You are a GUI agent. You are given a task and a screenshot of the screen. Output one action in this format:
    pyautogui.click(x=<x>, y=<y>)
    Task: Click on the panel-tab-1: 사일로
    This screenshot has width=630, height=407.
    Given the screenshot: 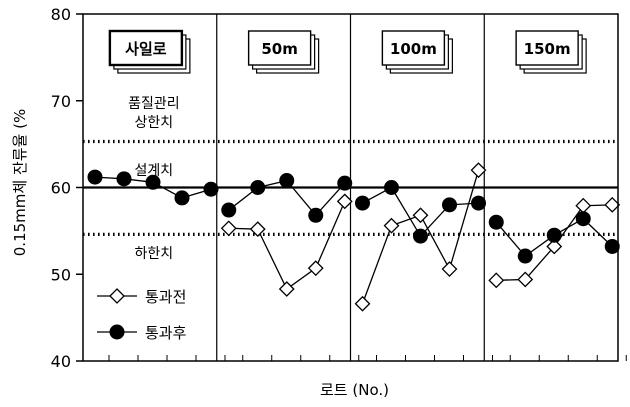 What is the action you would take?
    pyautogui.click(x=149, y=51)
    